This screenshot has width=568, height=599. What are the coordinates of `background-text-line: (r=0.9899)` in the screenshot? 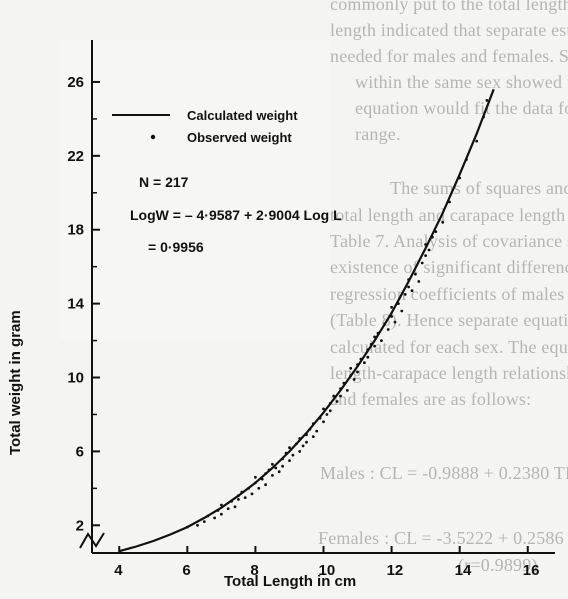 It's located at (498, 565).